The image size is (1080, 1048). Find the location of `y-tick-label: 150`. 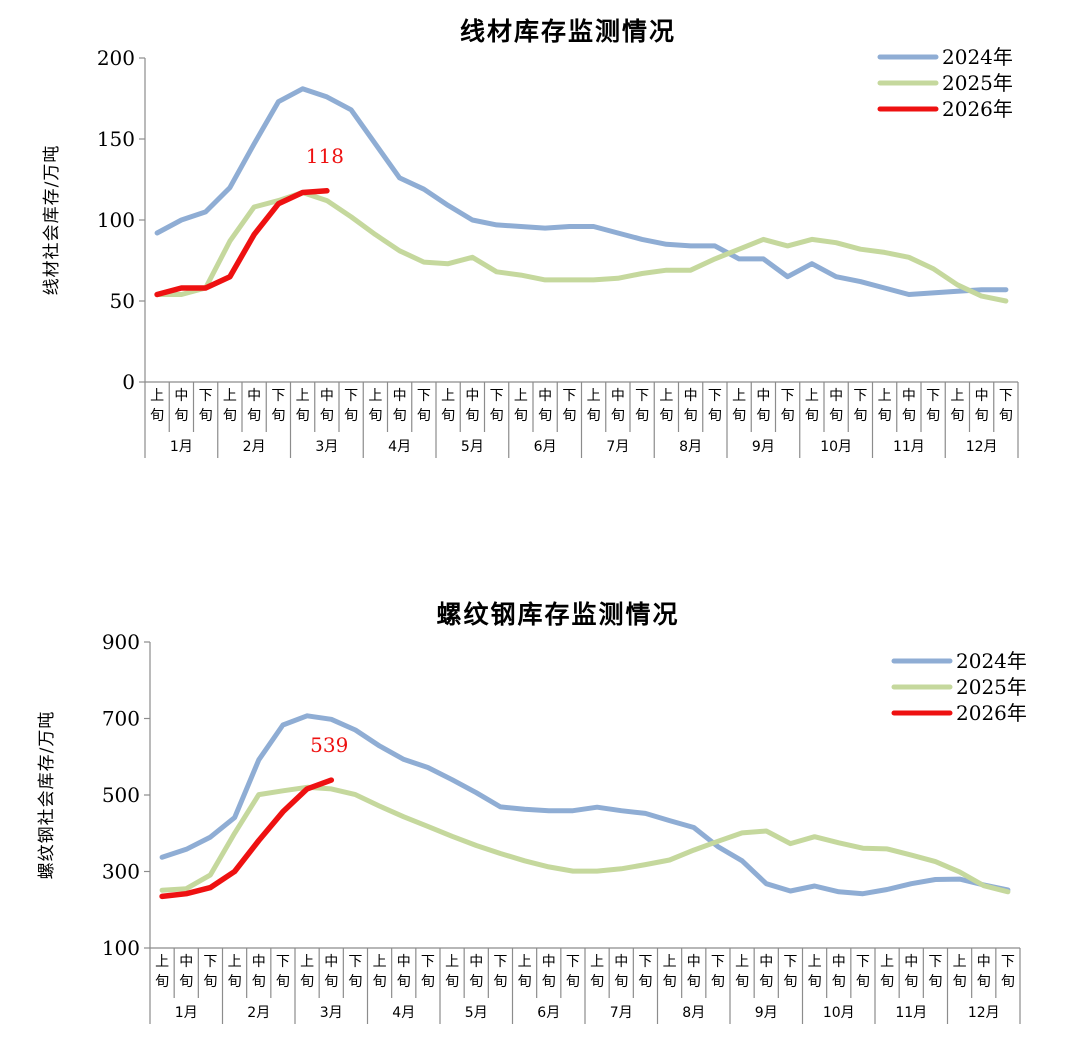

y-tick-label: 150 is located at coordinates (116, 139).